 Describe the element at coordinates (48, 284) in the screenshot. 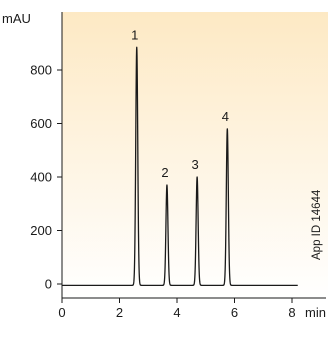

I see `y-tick-label: 0` at that location.